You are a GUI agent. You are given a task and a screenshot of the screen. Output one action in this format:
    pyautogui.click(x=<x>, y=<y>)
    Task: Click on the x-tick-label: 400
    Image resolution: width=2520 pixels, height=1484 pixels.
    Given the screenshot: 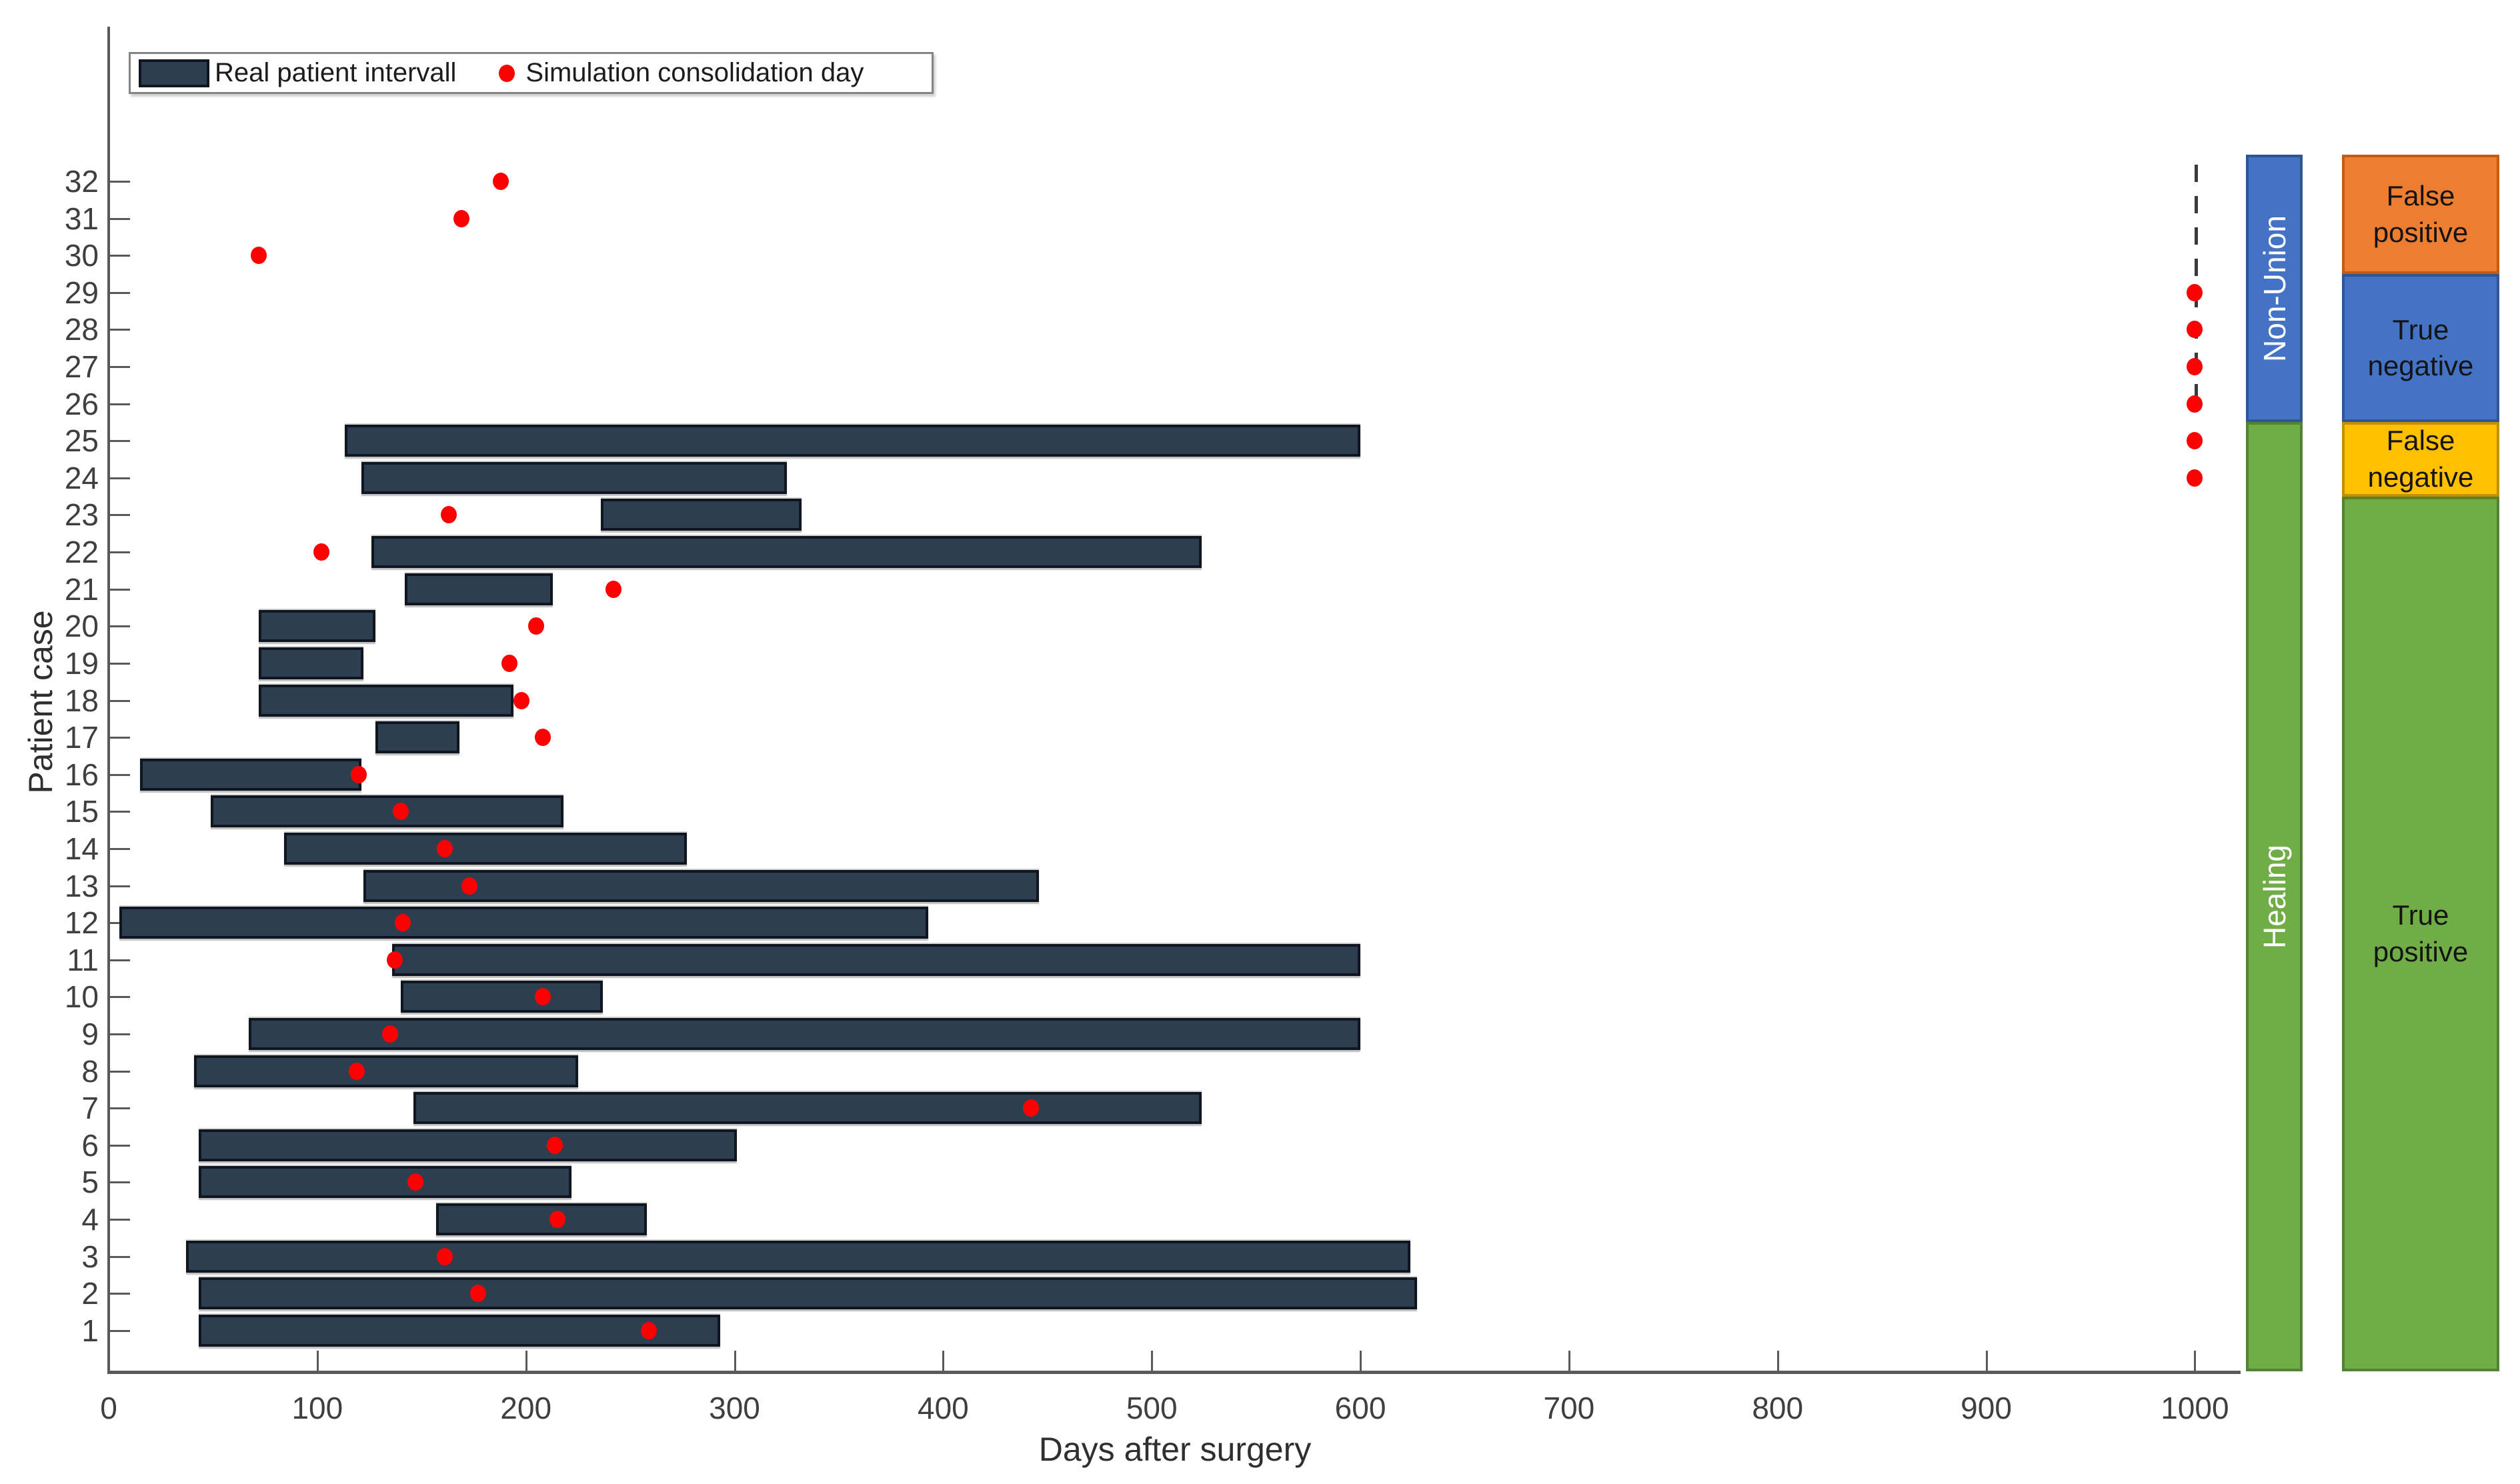 What is the action you would take?
    pyautogui.click(x=943, y=1408)
    